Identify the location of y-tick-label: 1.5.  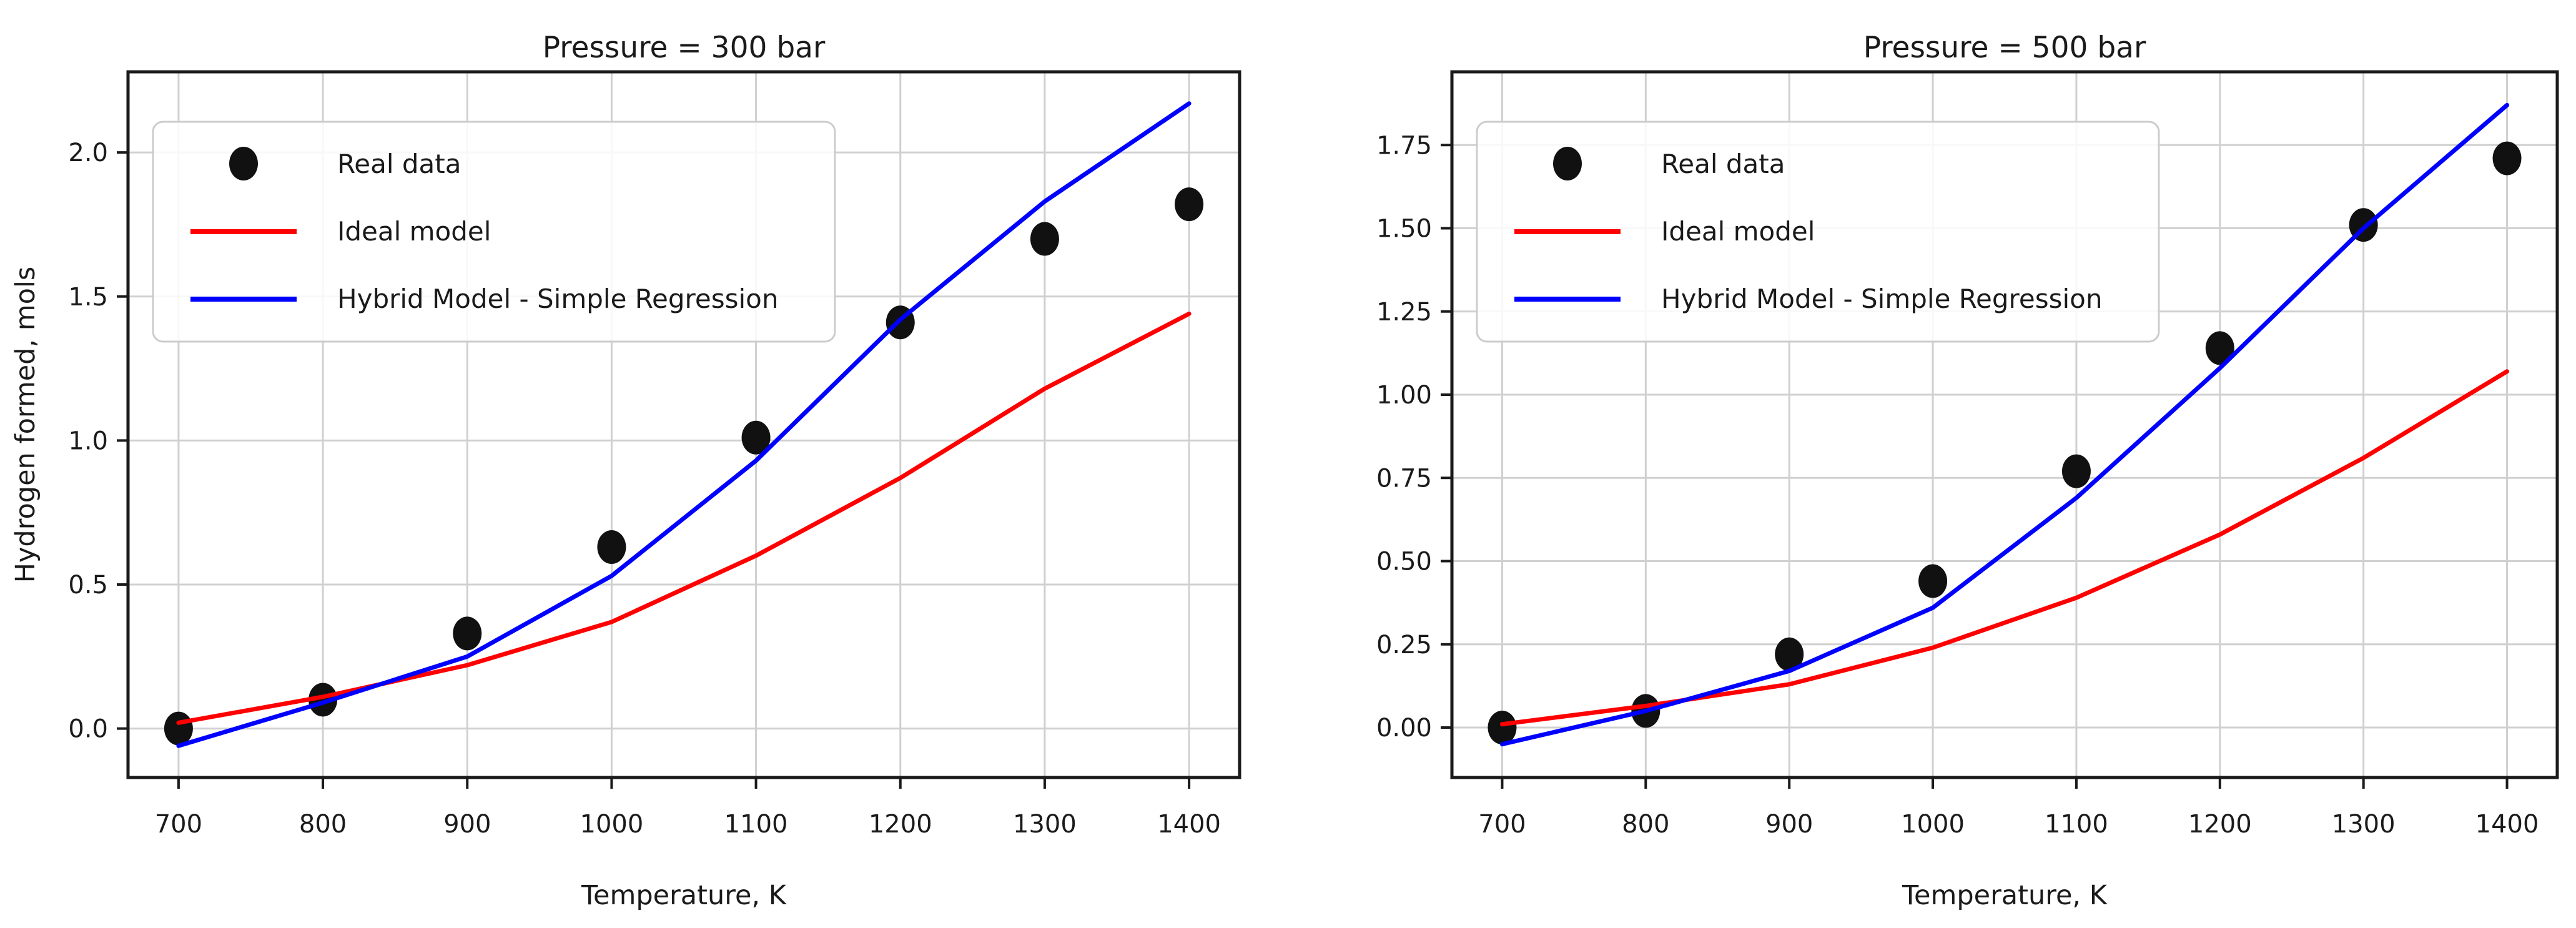
(88, 297).